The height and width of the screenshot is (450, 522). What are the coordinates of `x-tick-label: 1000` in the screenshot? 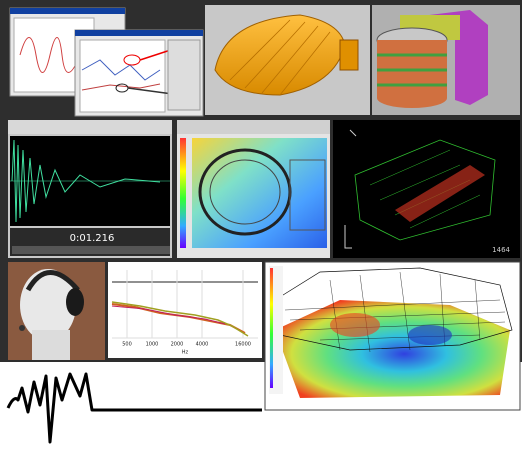 It's located at (152, 345).